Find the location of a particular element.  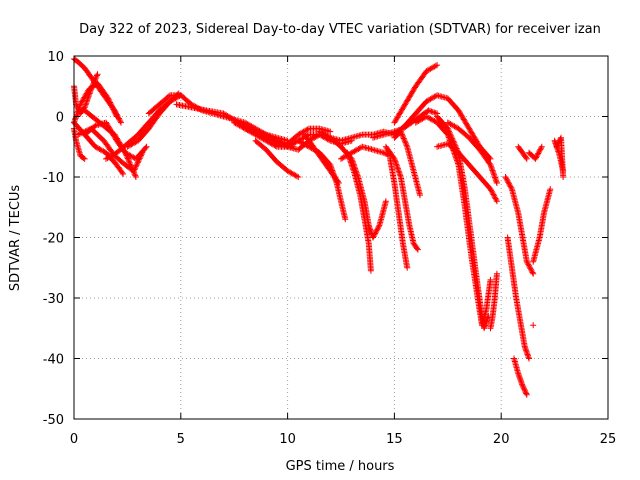

y-tick-label: -40 is located at coordinates (53, 360).